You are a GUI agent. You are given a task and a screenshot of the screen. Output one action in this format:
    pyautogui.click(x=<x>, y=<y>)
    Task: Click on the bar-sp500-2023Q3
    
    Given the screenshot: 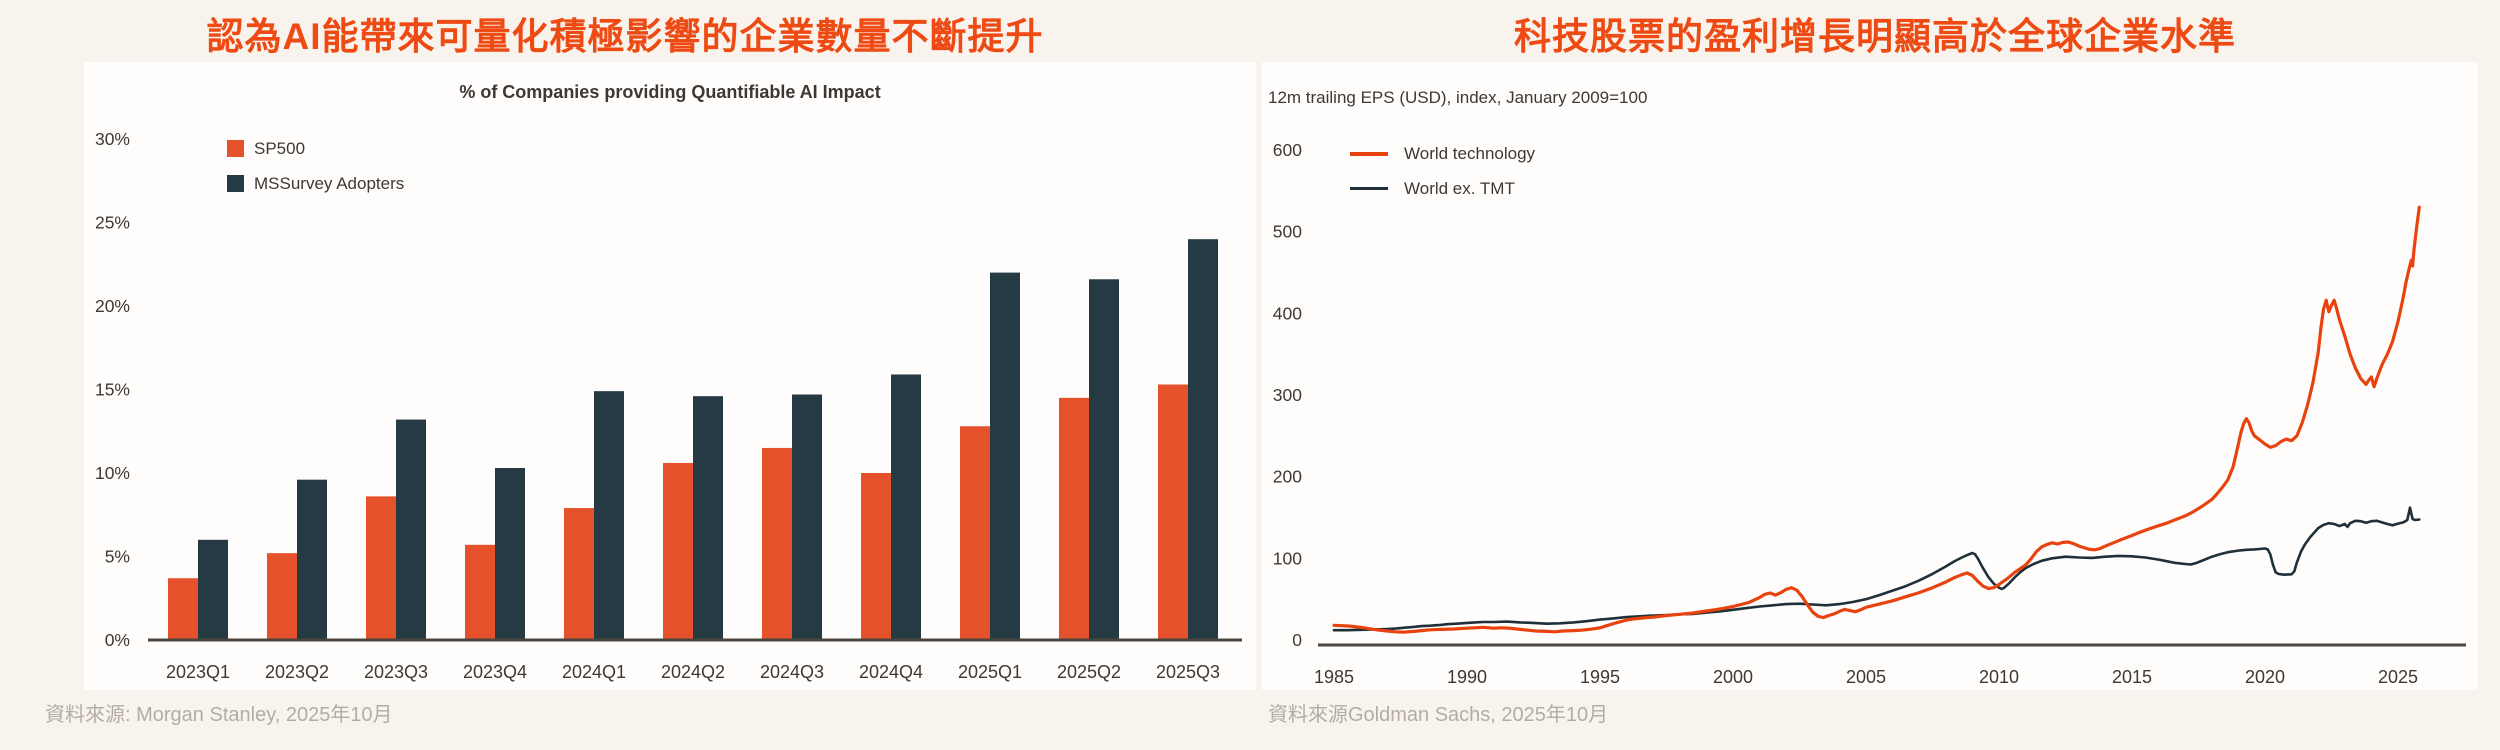 What is the action you would take?
    pyautogui.click(x=381, y=568)
    